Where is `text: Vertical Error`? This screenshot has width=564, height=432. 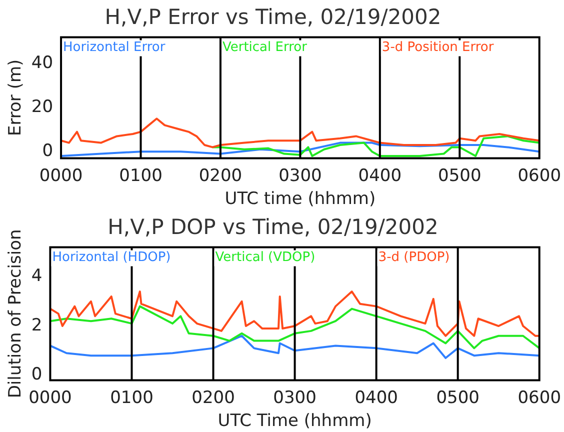
text: Vertical Error is located at coordinates (265, 48).